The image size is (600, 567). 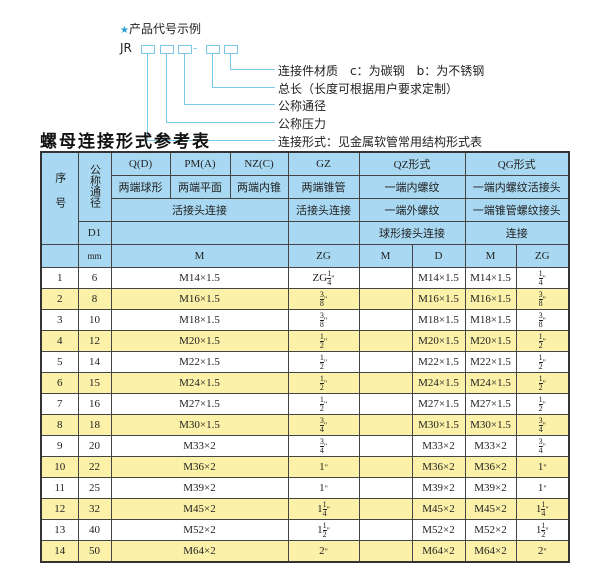 I want to click on header-gz-union: 活接头连接, so click(x=323, y=210).